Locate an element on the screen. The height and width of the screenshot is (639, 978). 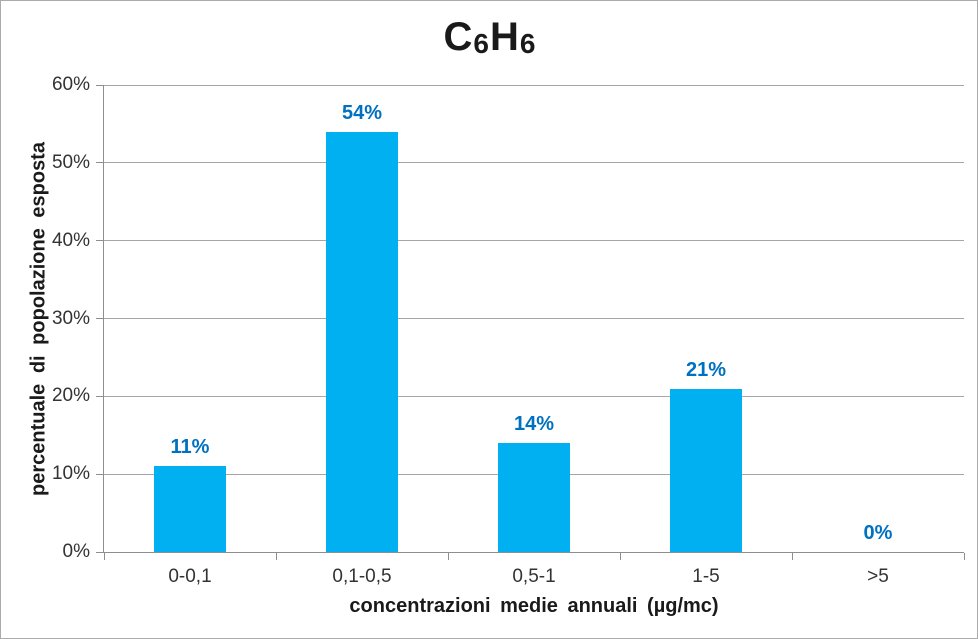
x-tick-label: 0,5-1 is located at coordinates (534, 576).